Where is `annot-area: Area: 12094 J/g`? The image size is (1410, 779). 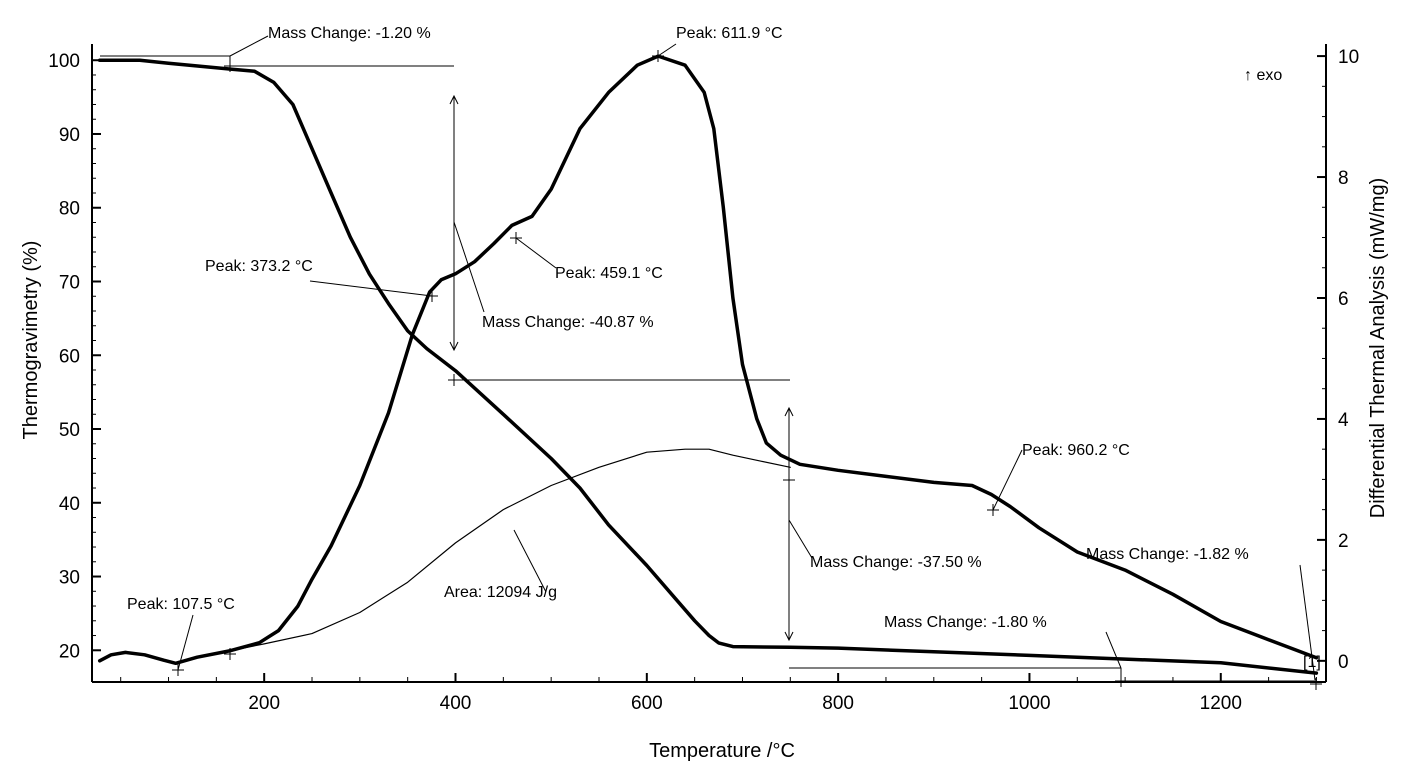 annot-area: Area: 12094 J/g is located at coordinates (500, 592).